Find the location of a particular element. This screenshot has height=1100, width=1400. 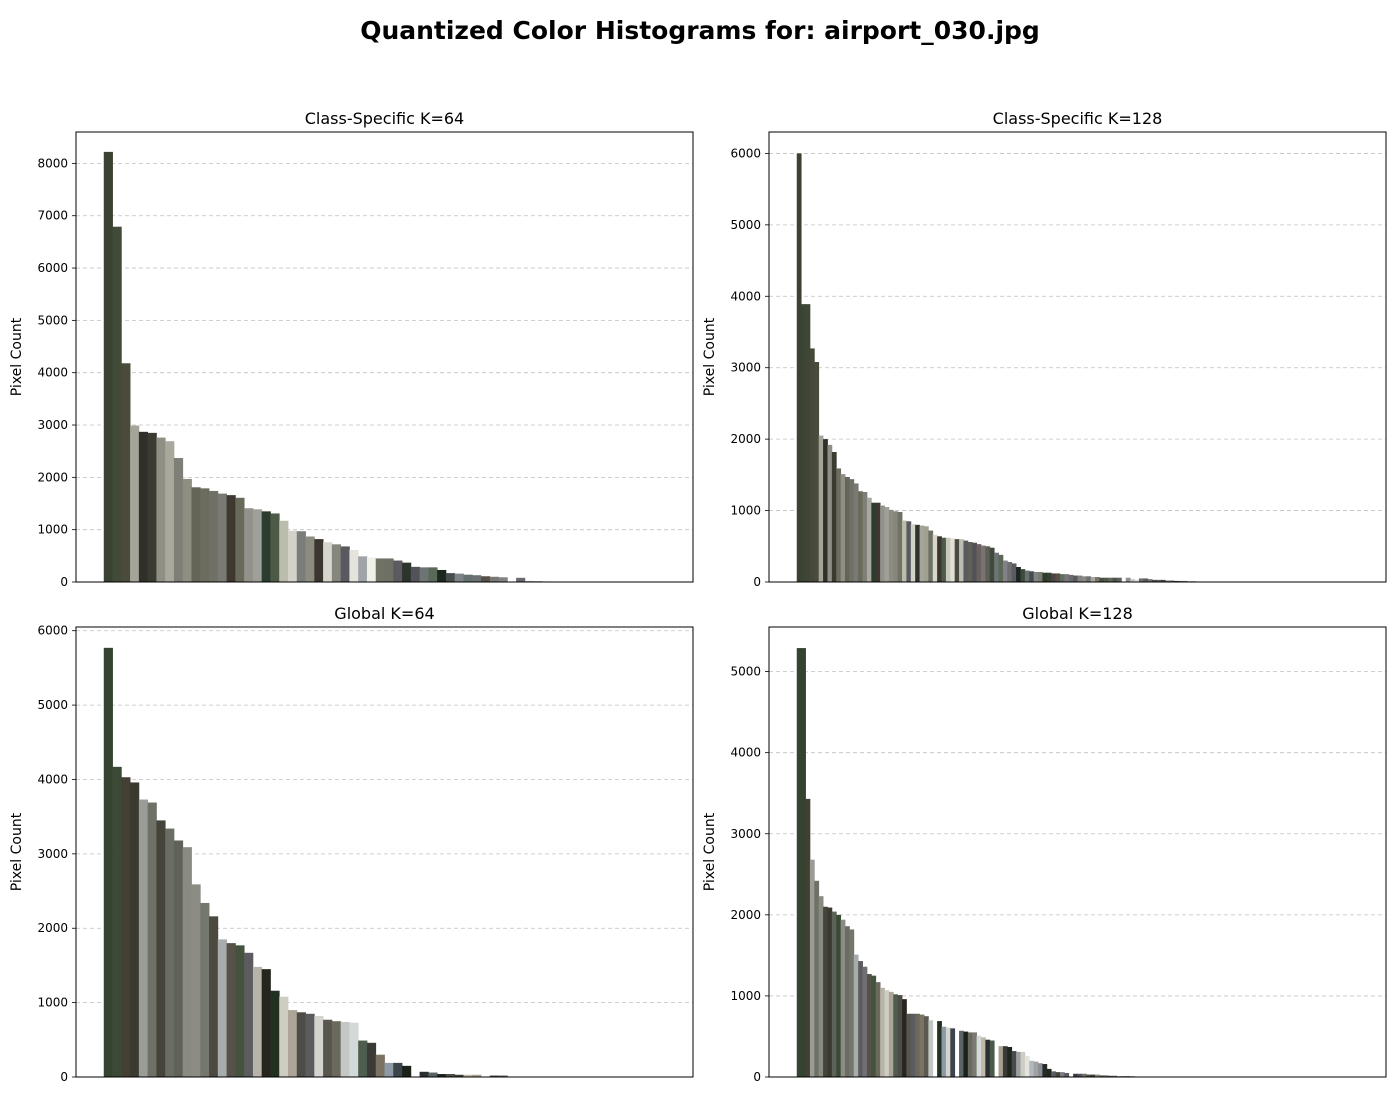

subplot-title: Class-Specific K=64 is located at coordinates (384, 118).